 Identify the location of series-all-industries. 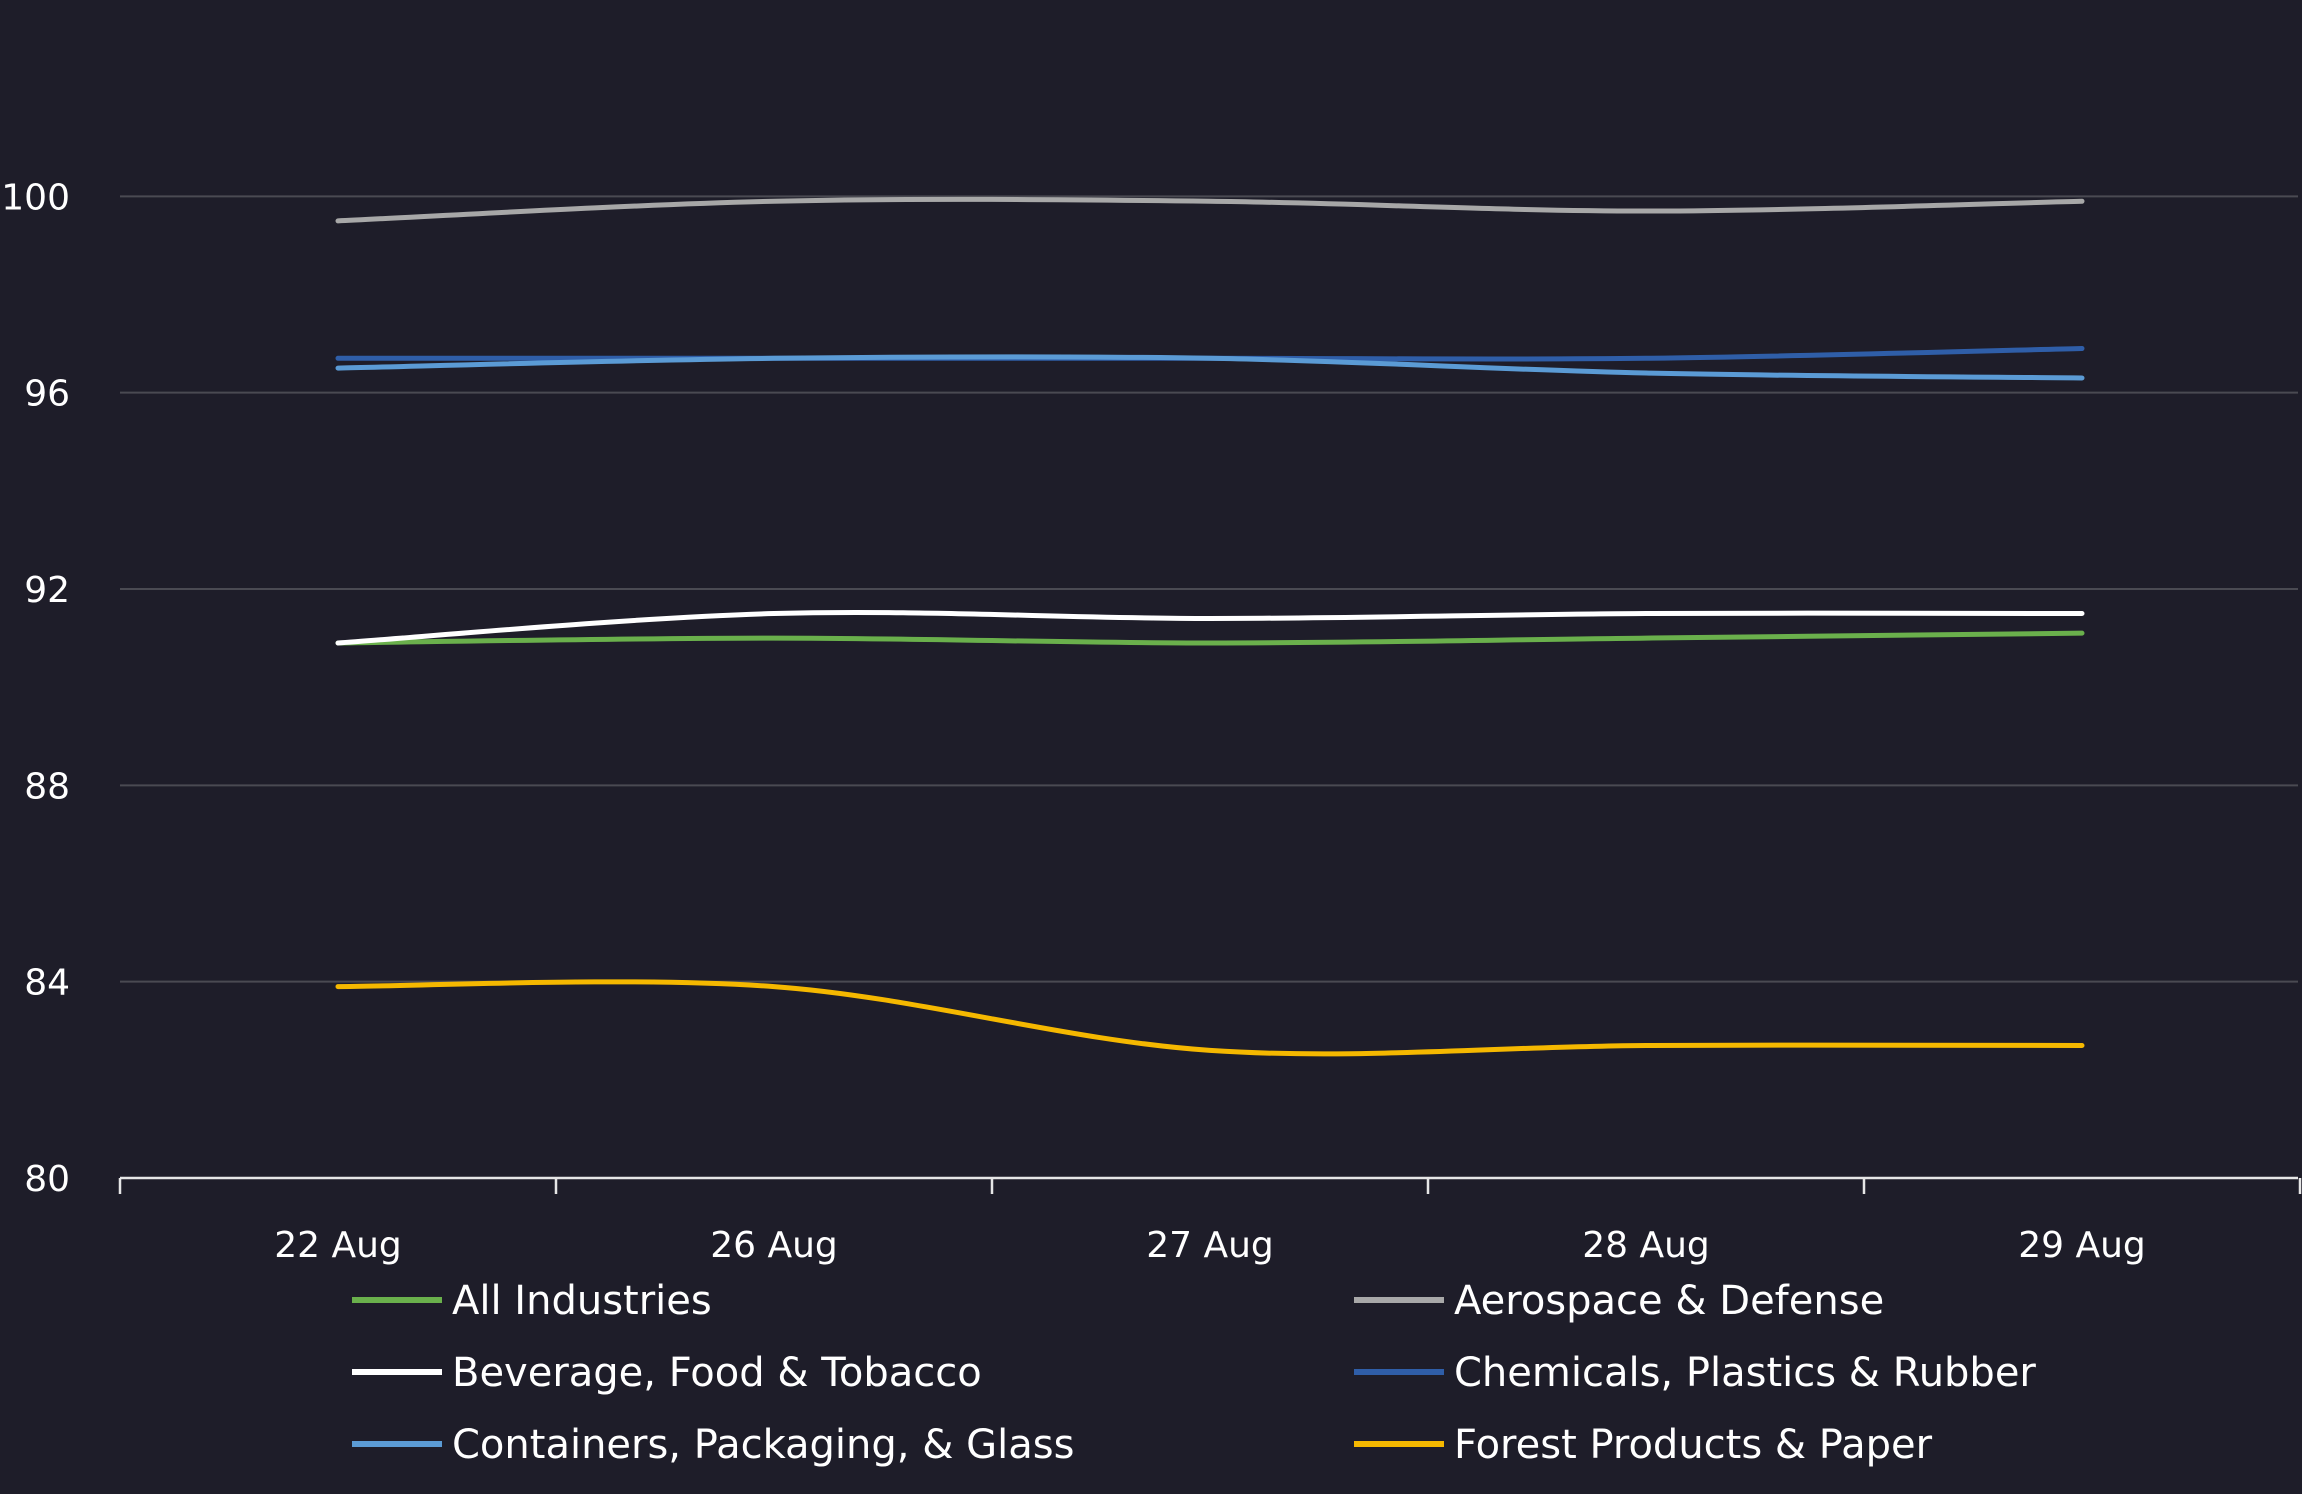
(1210, 638).